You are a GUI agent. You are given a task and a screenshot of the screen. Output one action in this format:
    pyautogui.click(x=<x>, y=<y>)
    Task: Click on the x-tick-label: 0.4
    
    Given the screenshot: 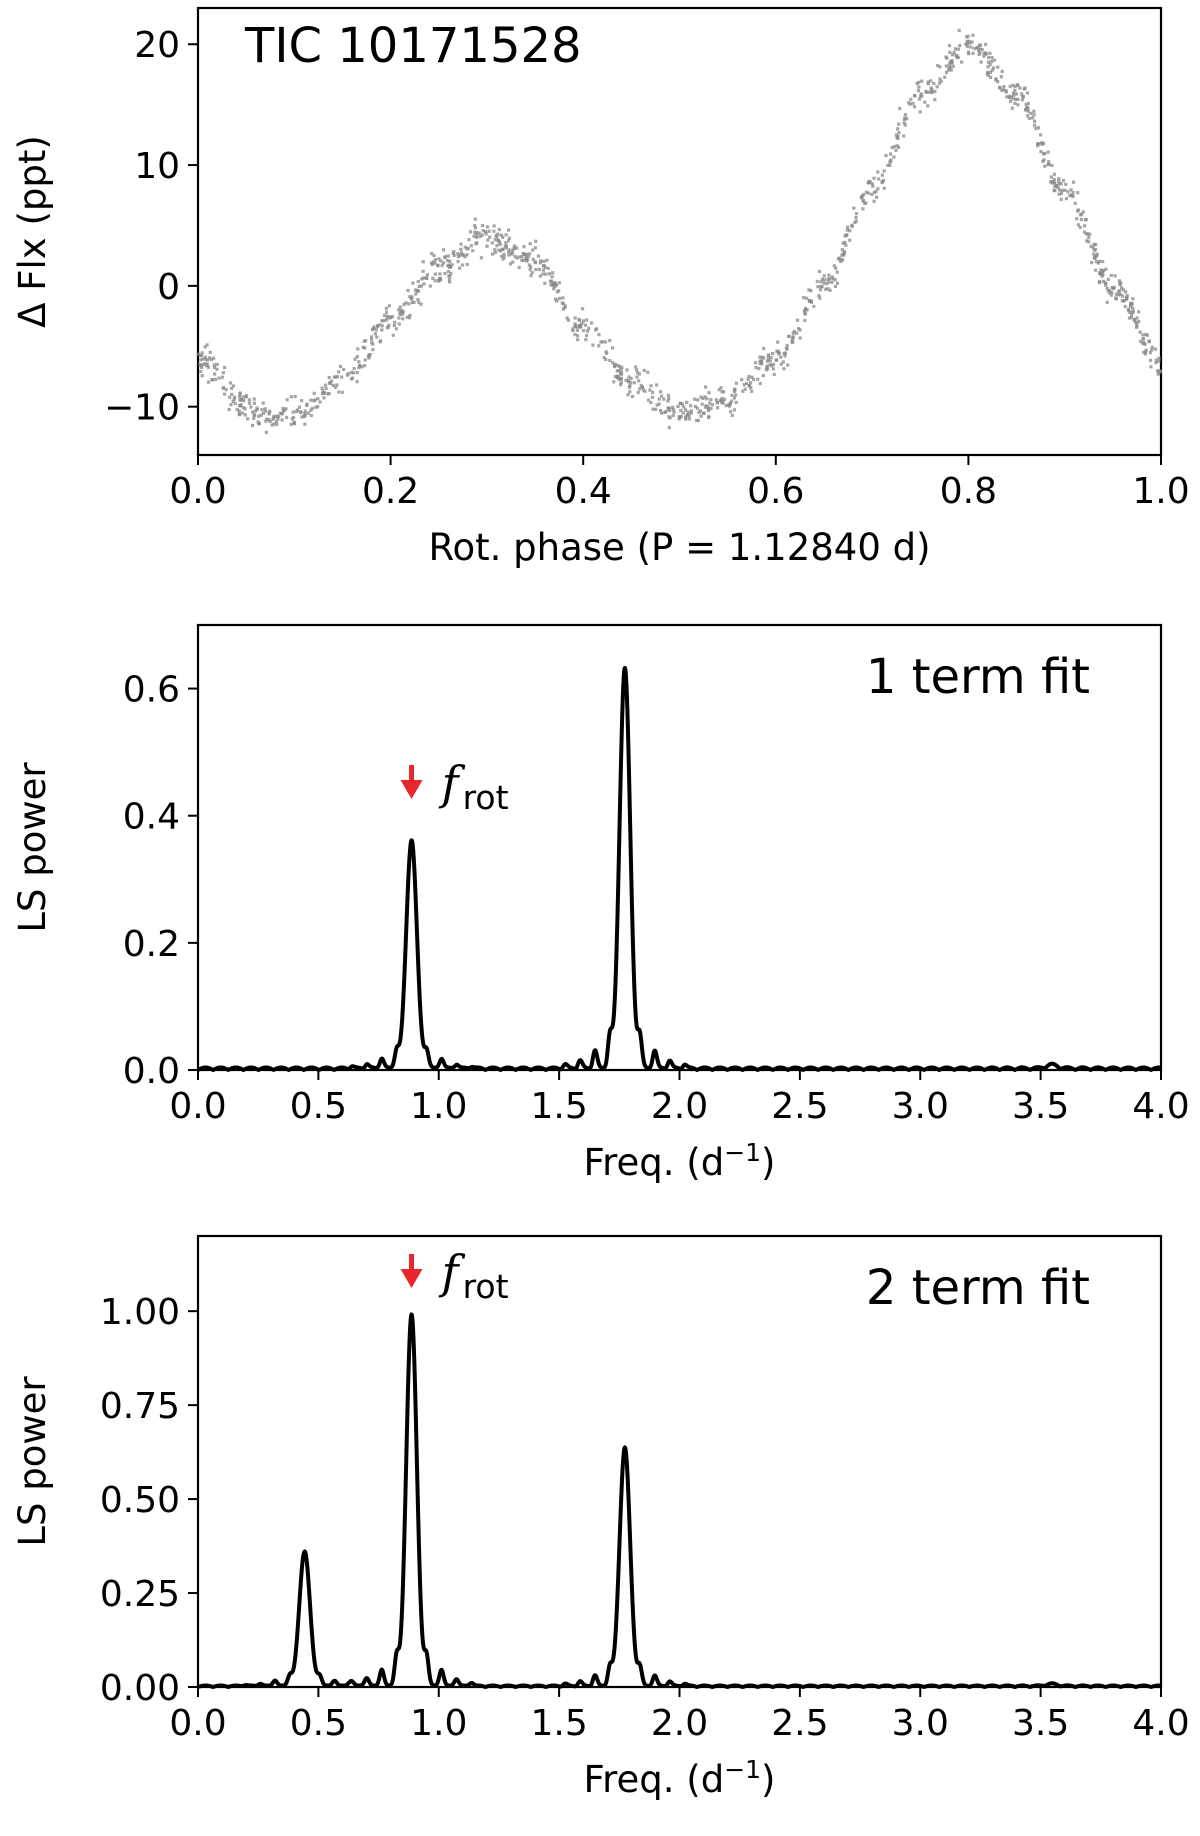 What is the action you would take?
    pyautogui.click(x=583, y=491)
    